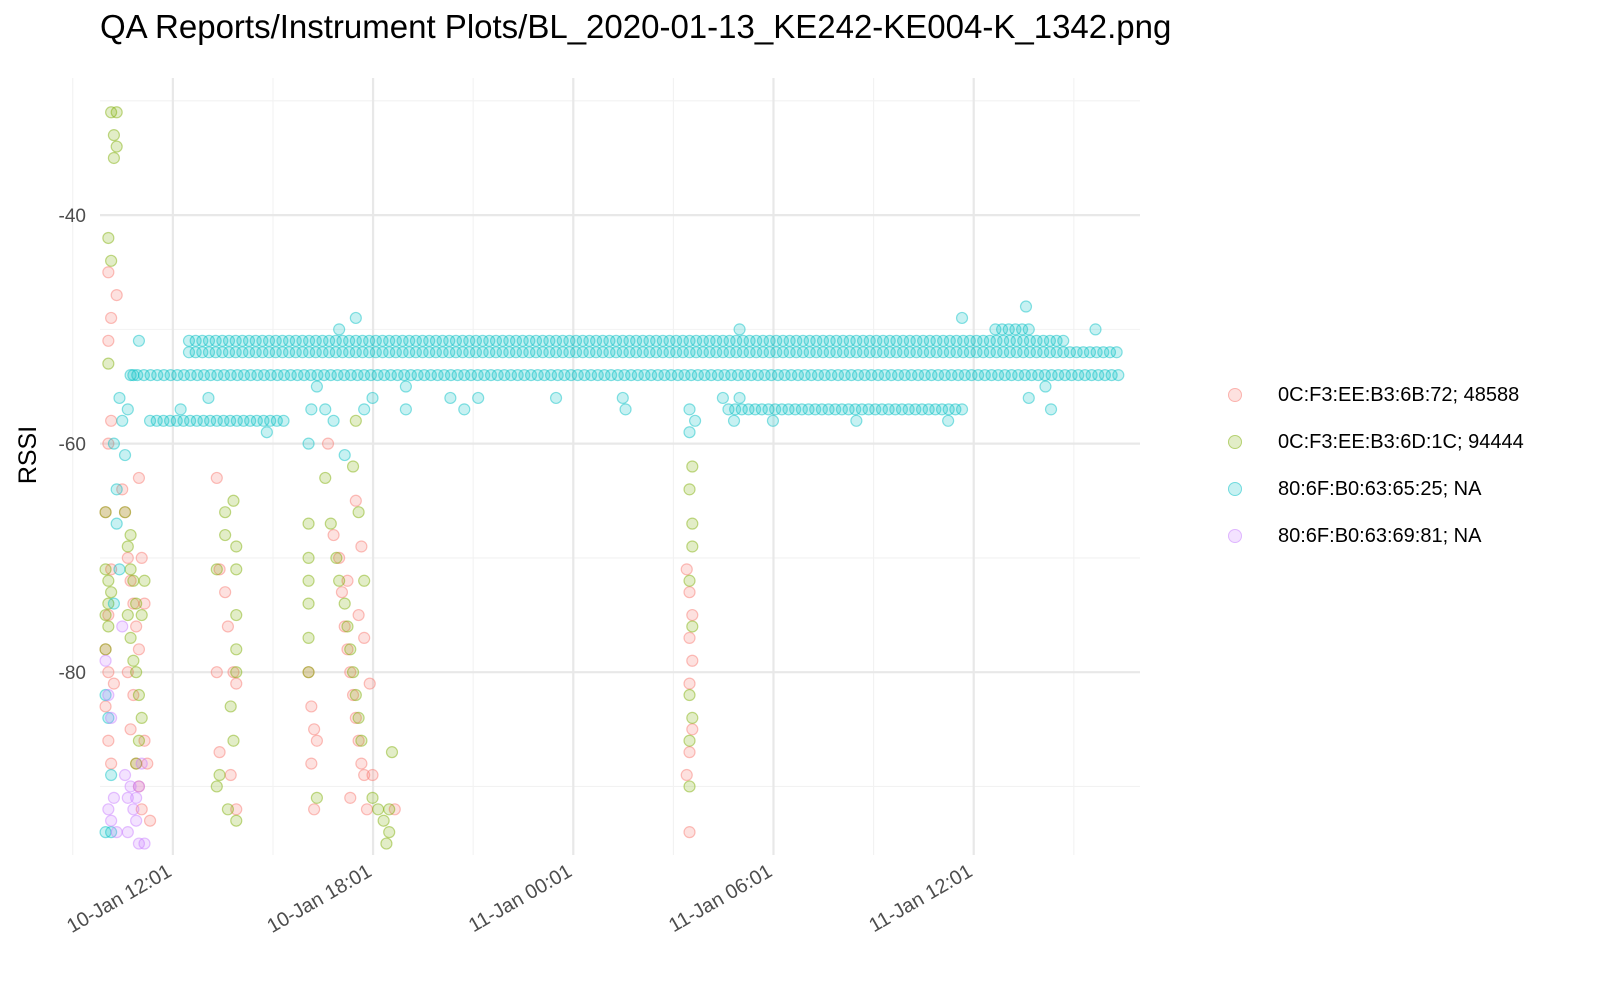 Image resolution: width=1600 pixels, height=1000 pixels. Describe the element at coordinates (72, 673) in the screenshot. I see `y-tick-label: -80` at that location.